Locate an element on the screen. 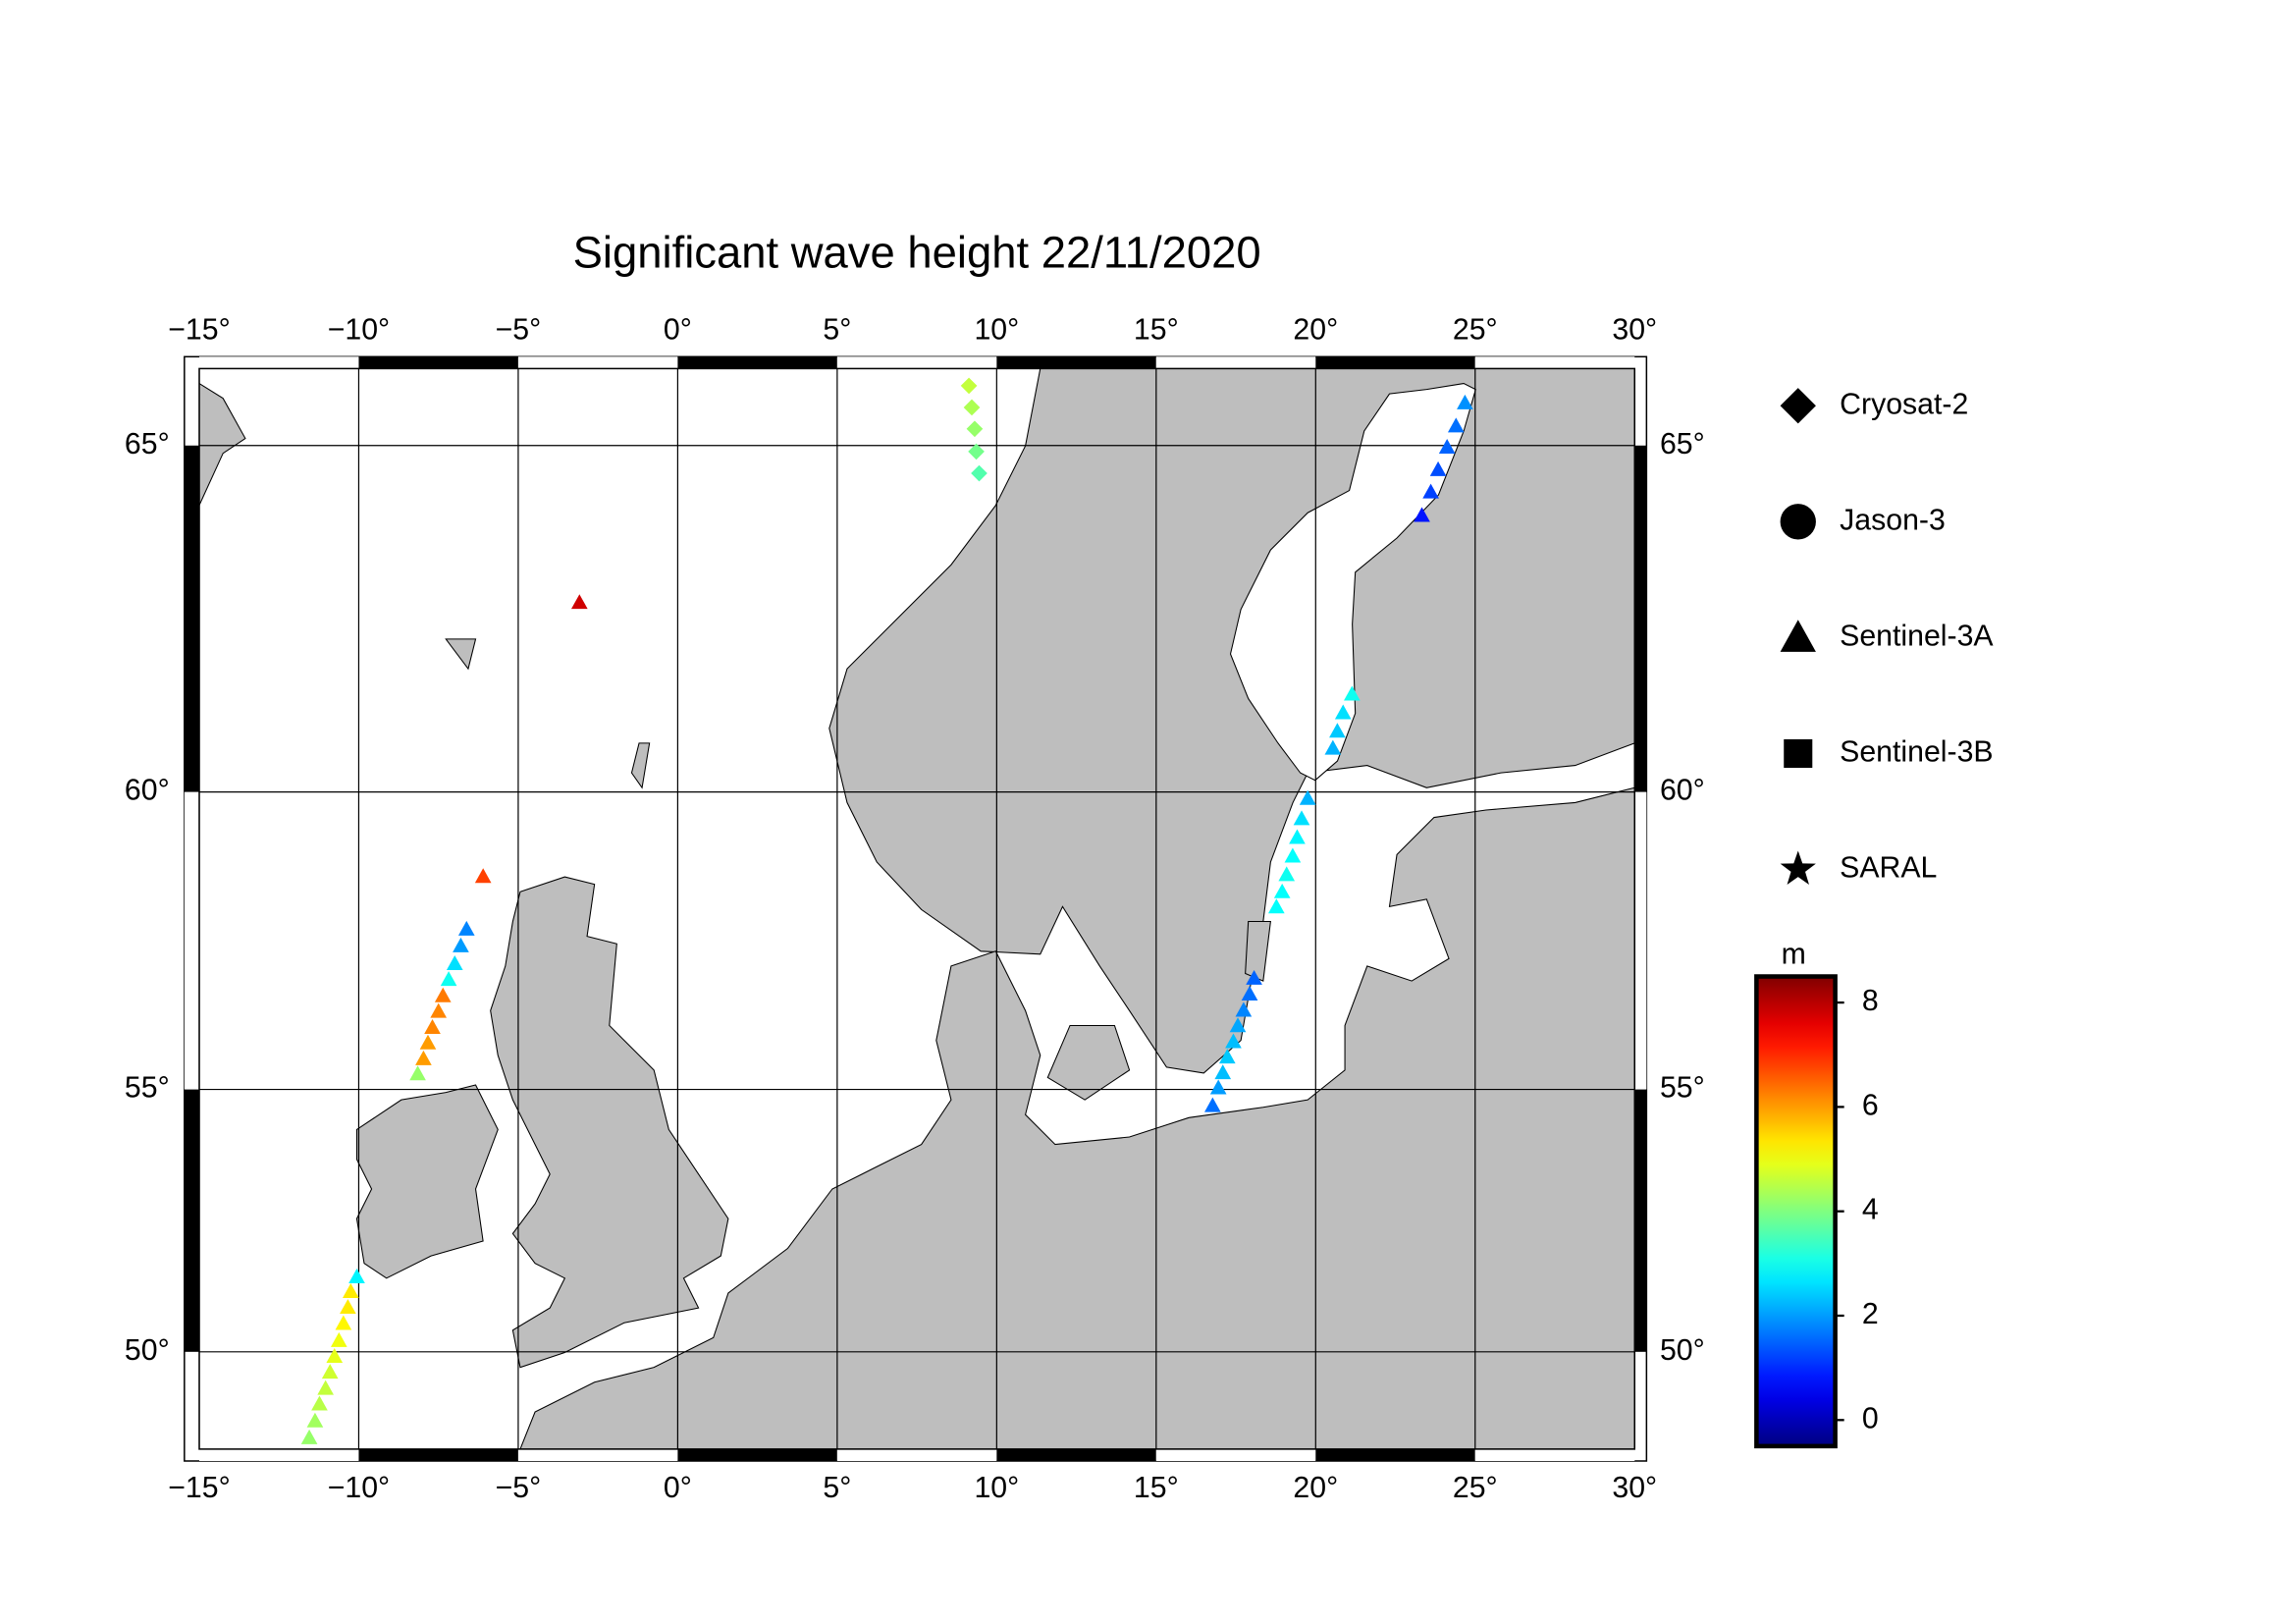 This screenshot has height=1623, width=2296. land-ireland is located at coordinates (427, 1181).